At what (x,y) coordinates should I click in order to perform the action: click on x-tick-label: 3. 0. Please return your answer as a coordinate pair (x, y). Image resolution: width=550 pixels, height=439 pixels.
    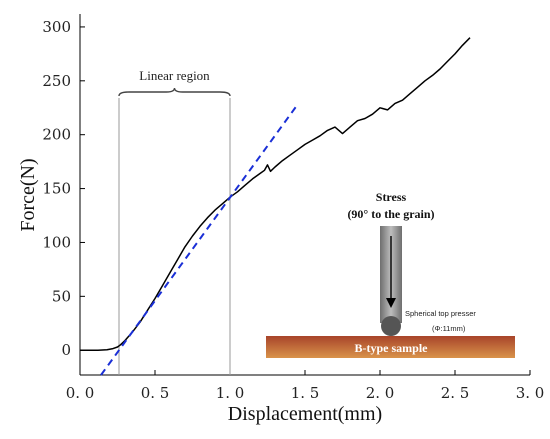
    Looking at the image, I should click on (530, 393).